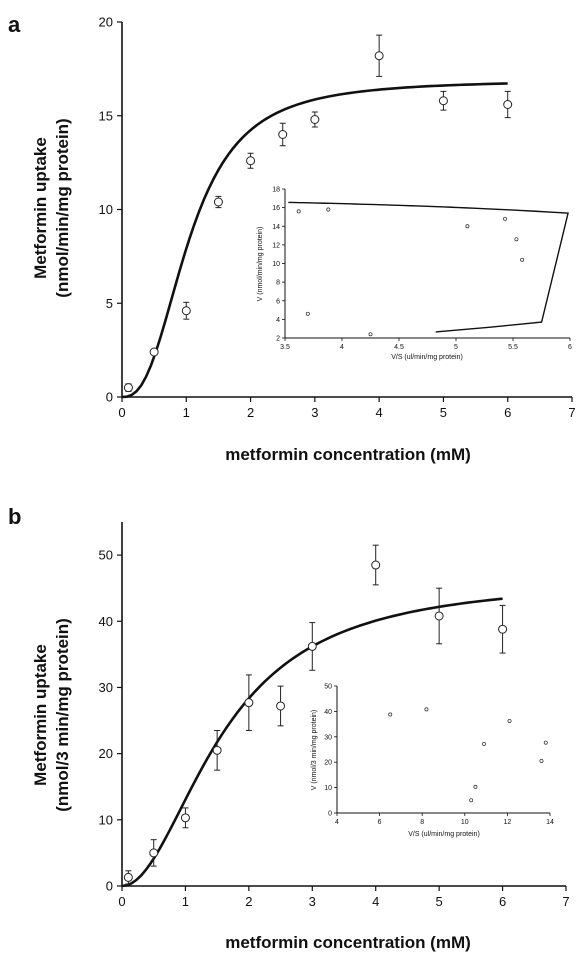 This screenshot has width=587, height=971. What do you see at coordinates (62, 207) in the screenshot?
I see `panel-a-y-axis-title-line2: (nmol/min/mg protein)` at bounding box center [62, 207].